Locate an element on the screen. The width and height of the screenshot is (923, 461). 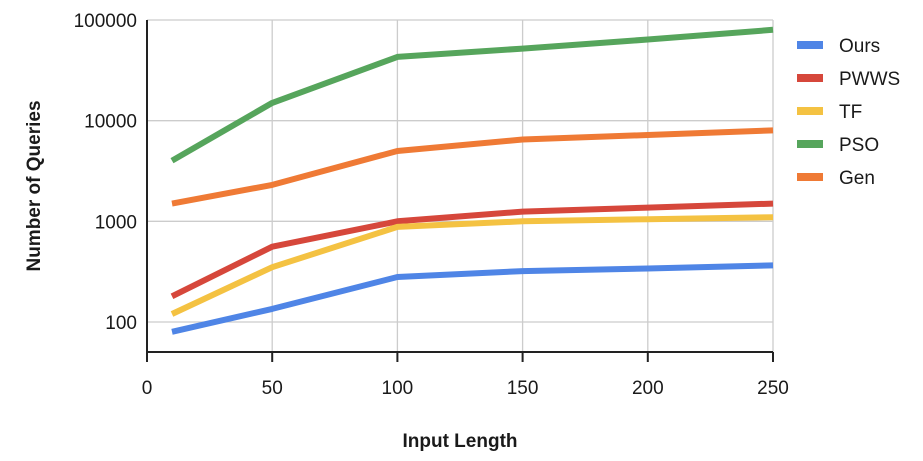
legend-label-ours: Ours is located at coordinates (859, 46).